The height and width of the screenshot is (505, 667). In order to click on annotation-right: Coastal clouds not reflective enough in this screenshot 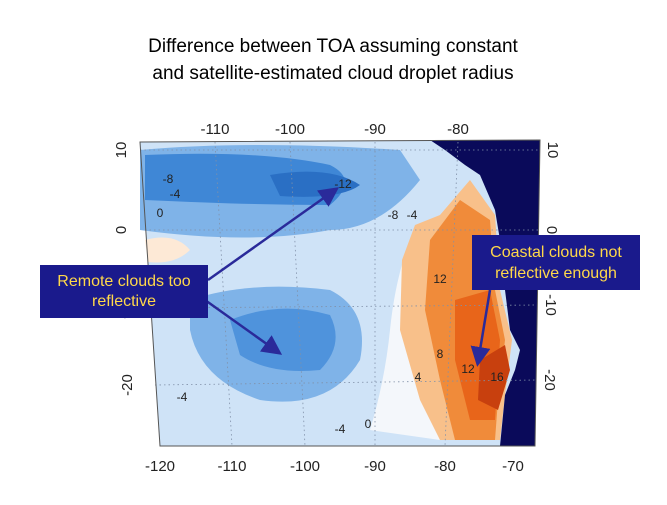, I will do `click(555, 301)`.